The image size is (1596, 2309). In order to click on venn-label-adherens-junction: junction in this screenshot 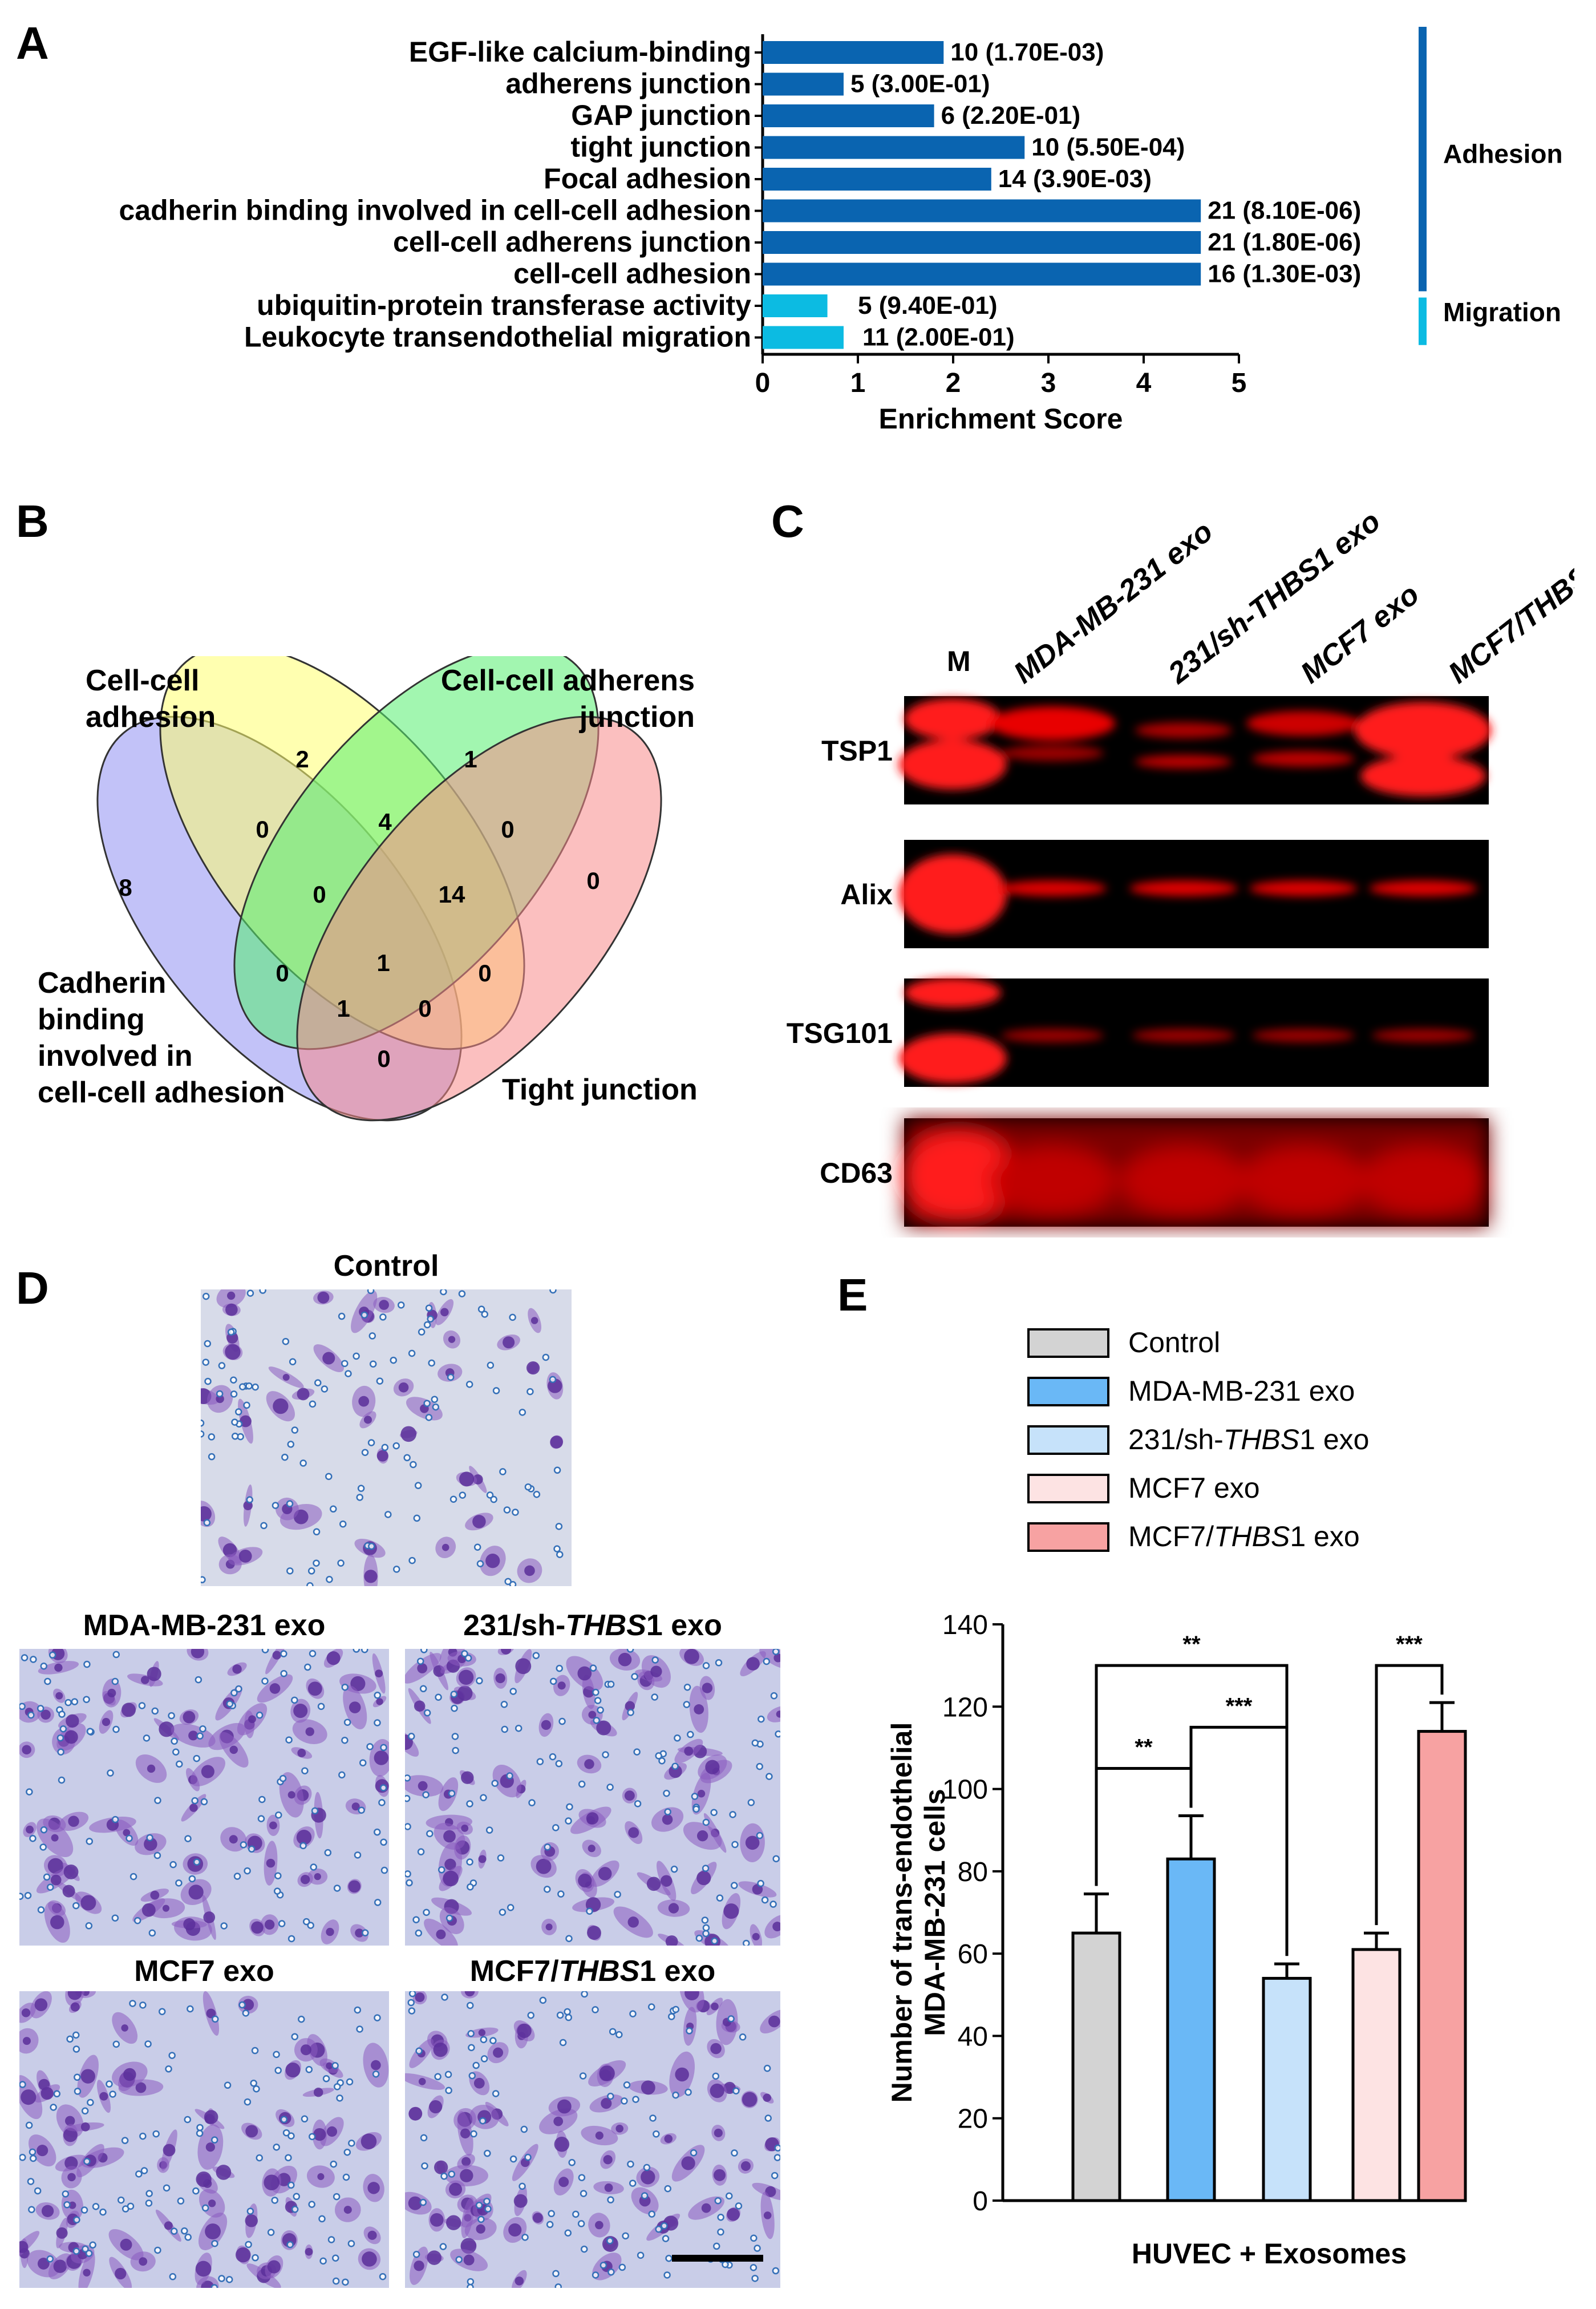, I will do `click(637, 717)`.